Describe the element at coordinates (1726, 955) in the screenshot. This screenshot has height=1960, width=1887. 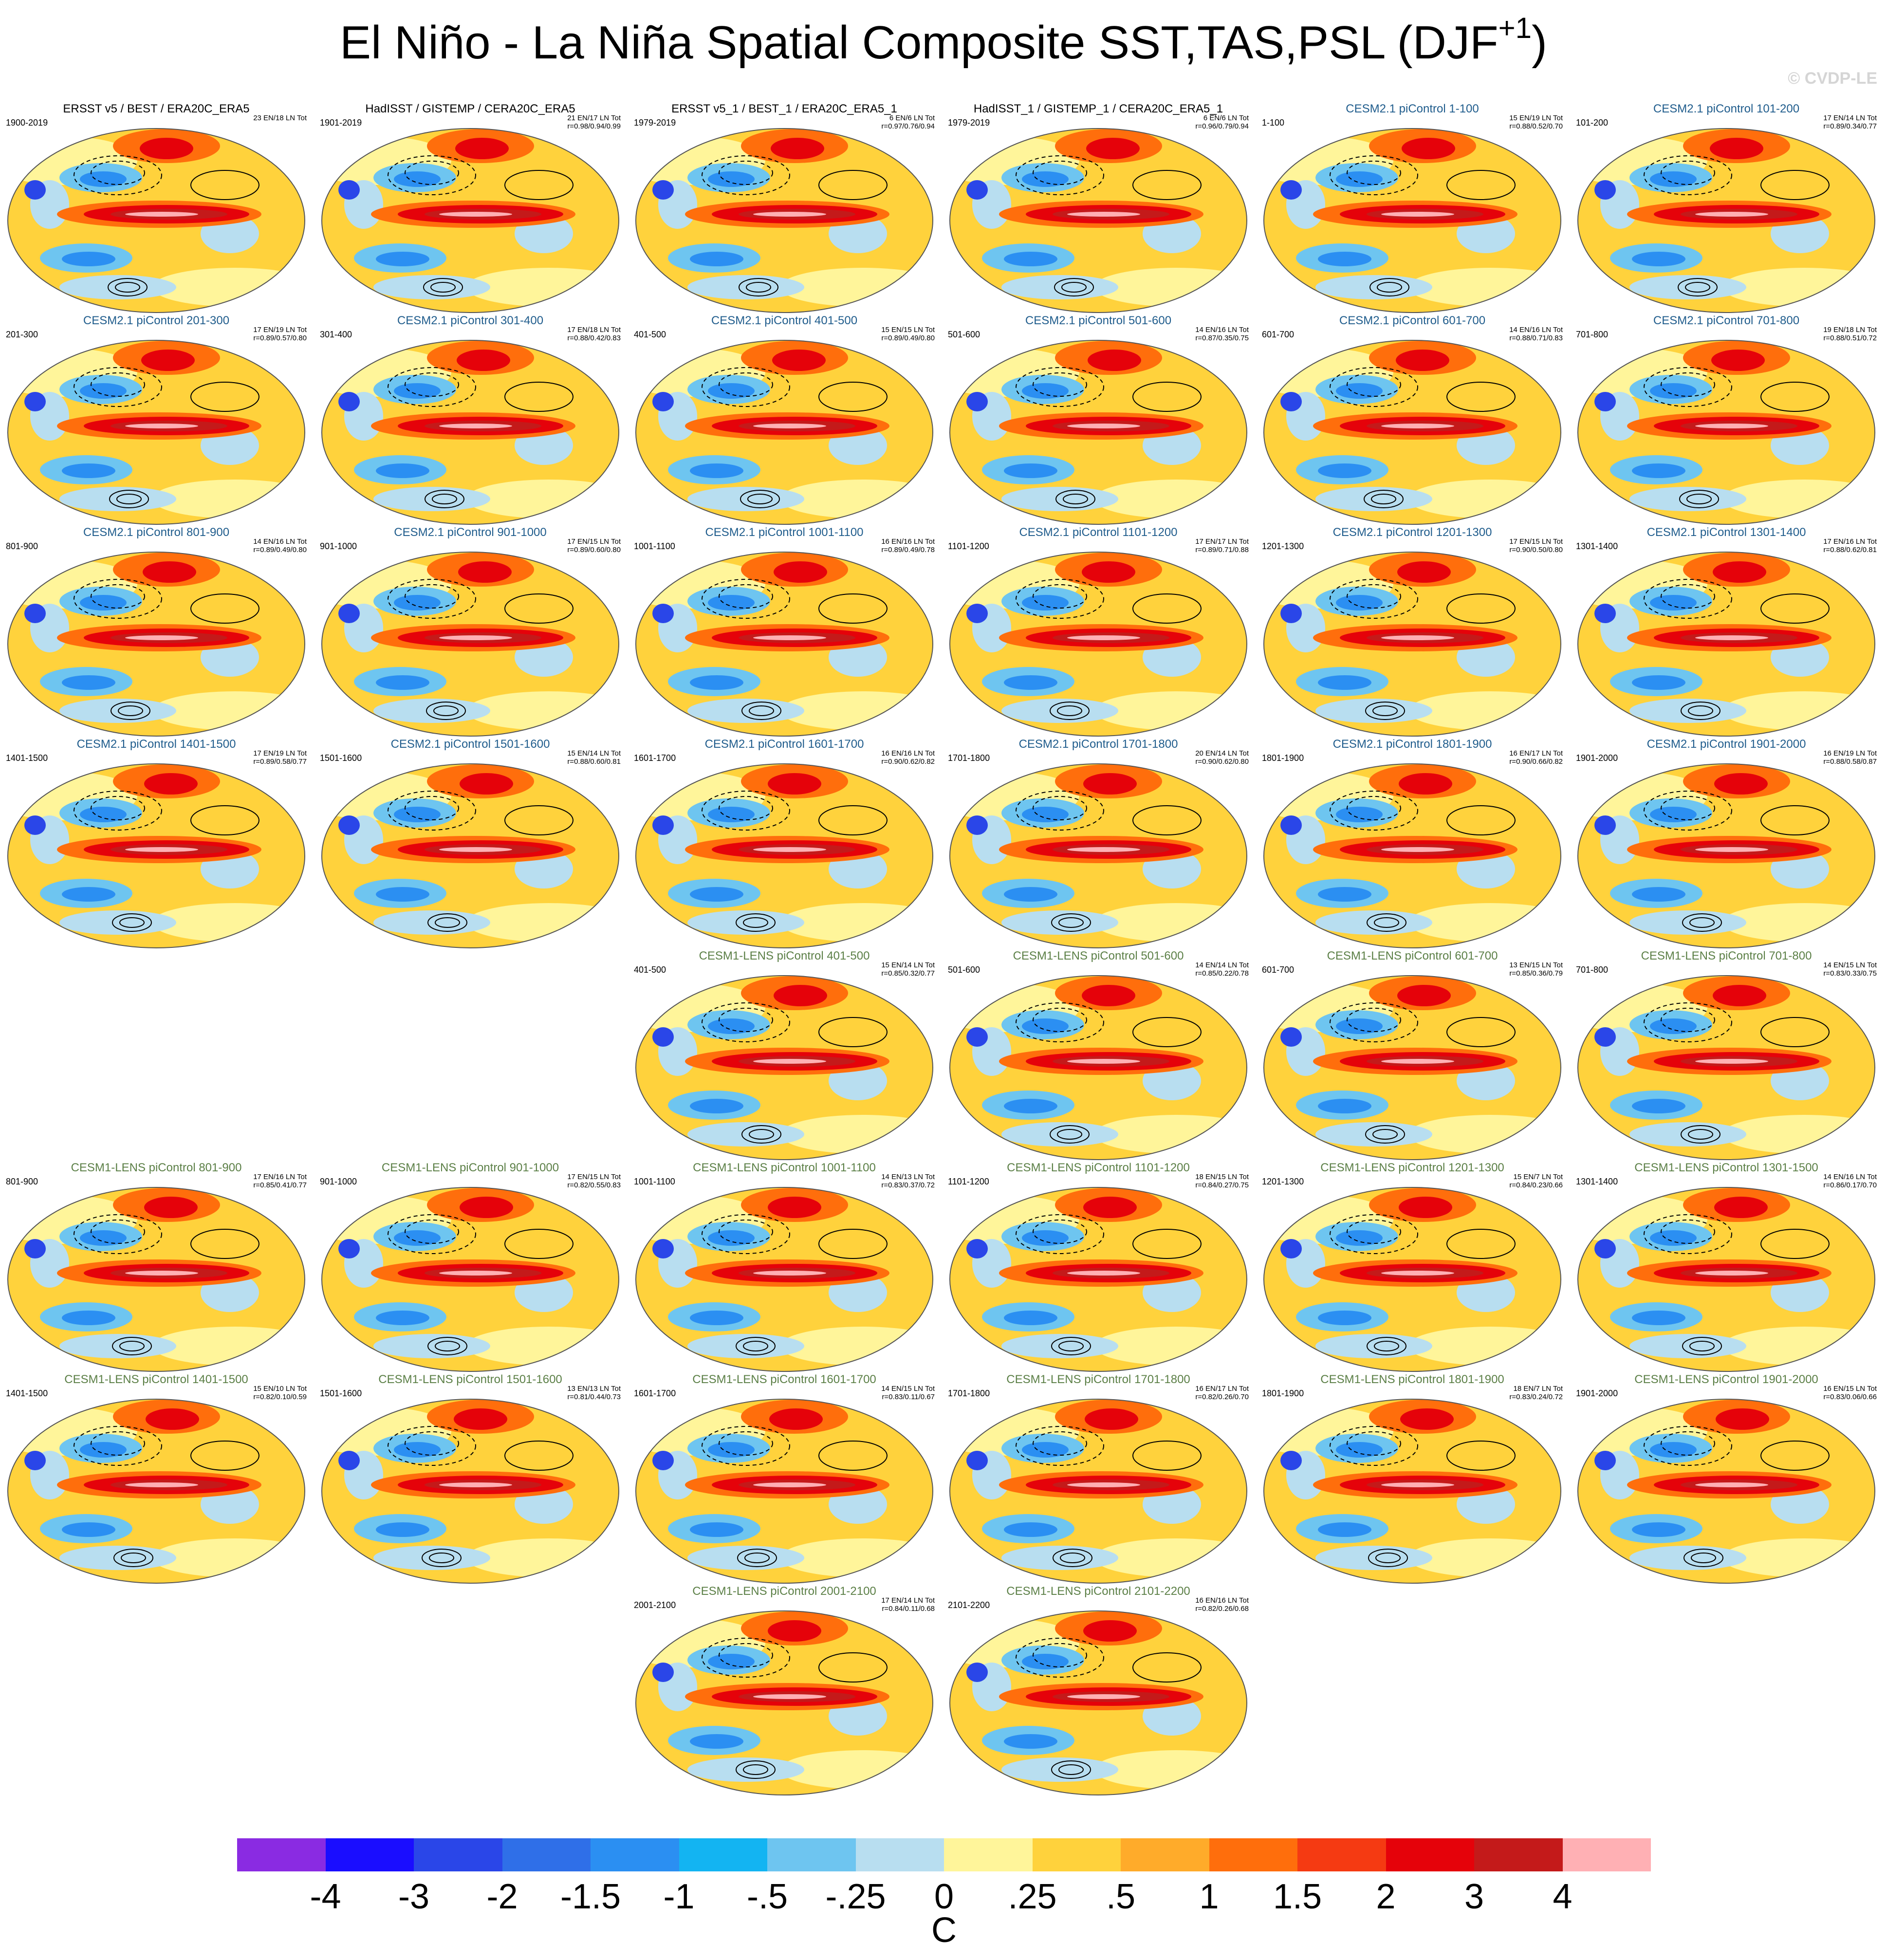
I see `panel-title: CESM1-LENS piControl 701-800` at that location.